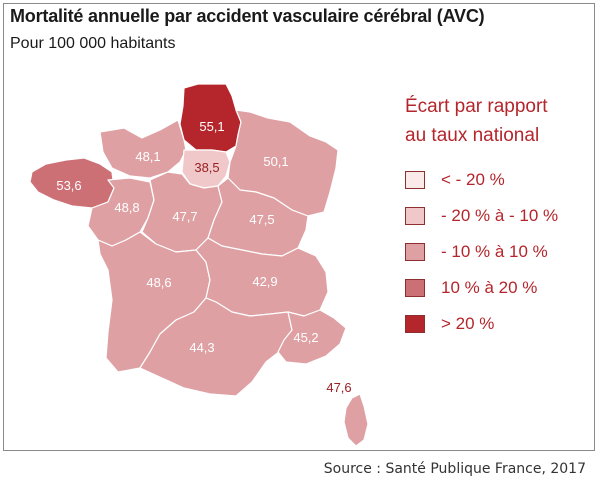  Describe the element at coordinates (147, 156) in the screenshot. I see `region-label-normandie: 48,1` at that location.